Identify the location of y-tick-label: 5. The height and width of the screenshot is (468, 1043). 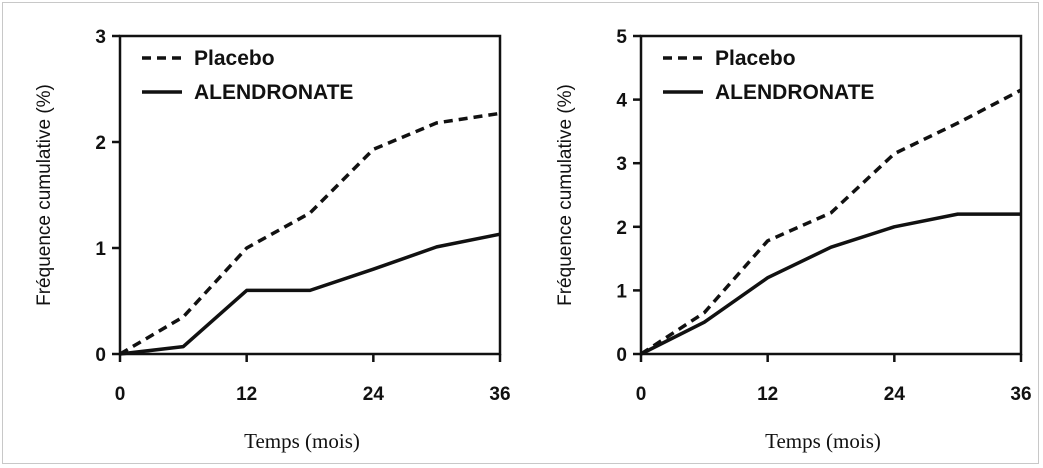
(621, 37).